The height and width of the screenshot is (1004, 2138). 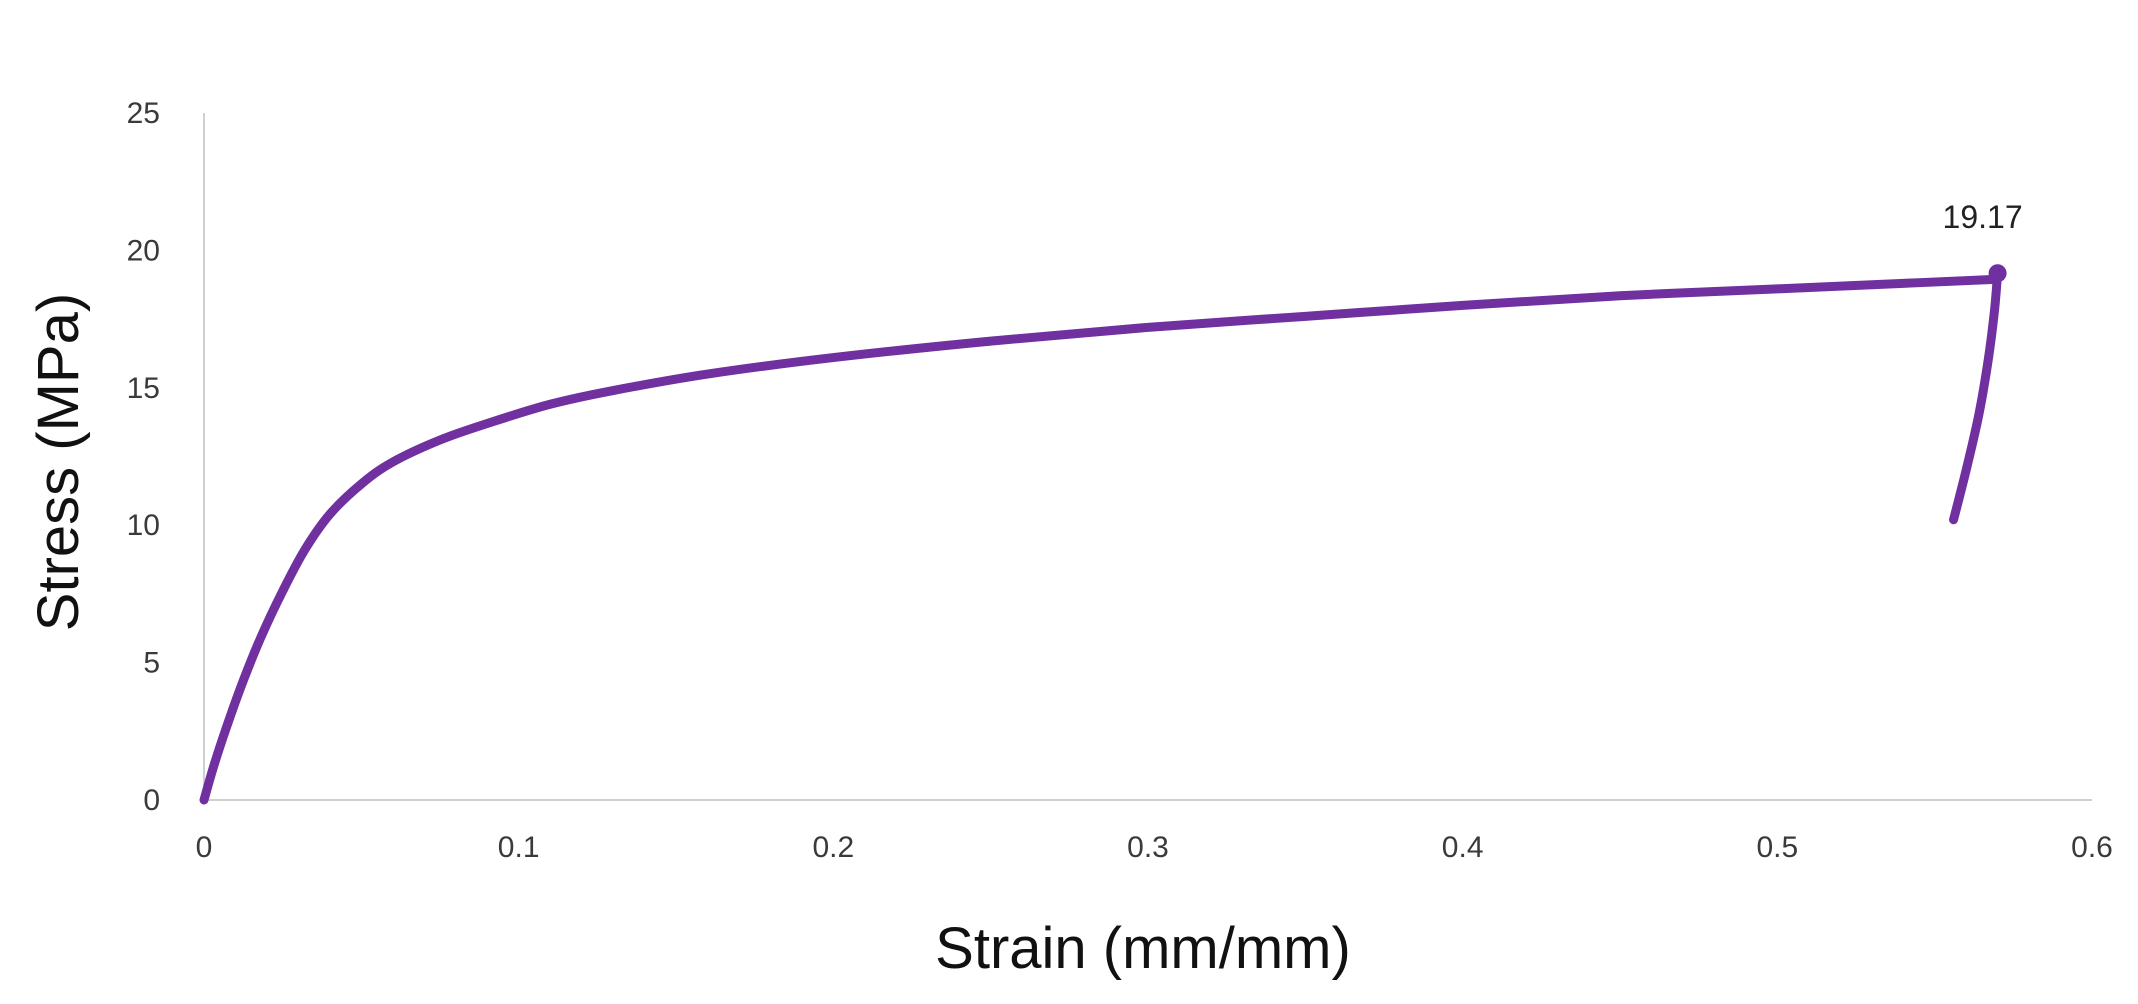 What do you see at coordinates (58, 462) in the screenshot?
I see `y-axis-title: Stress (MPa)` at bounding box center [58, 462].